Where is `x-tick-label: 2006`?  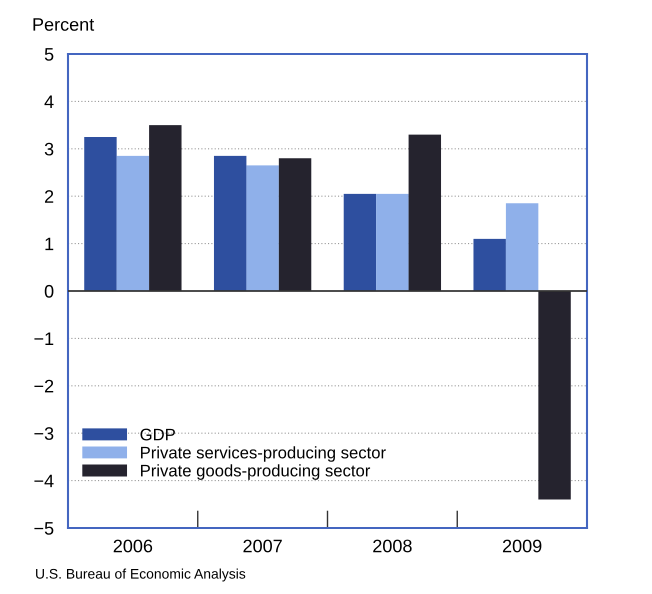
x-tick-label: 2006 is located at coordinates (133, 546).